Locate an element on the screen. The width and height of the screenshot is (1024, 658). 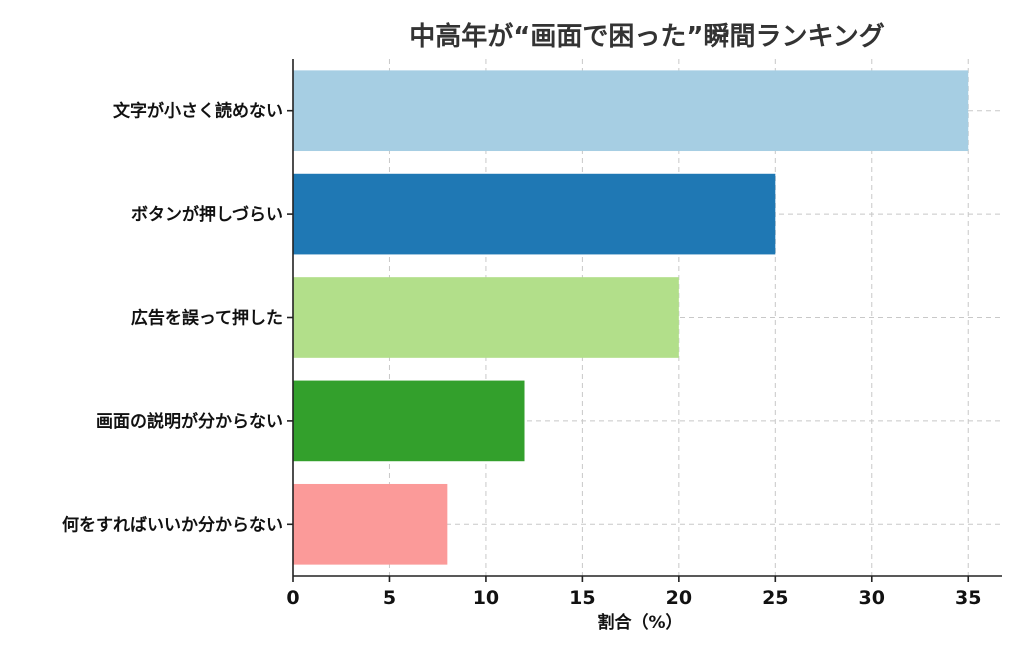
x-tick-label-10: 10 is located at coordinates (486, 598).